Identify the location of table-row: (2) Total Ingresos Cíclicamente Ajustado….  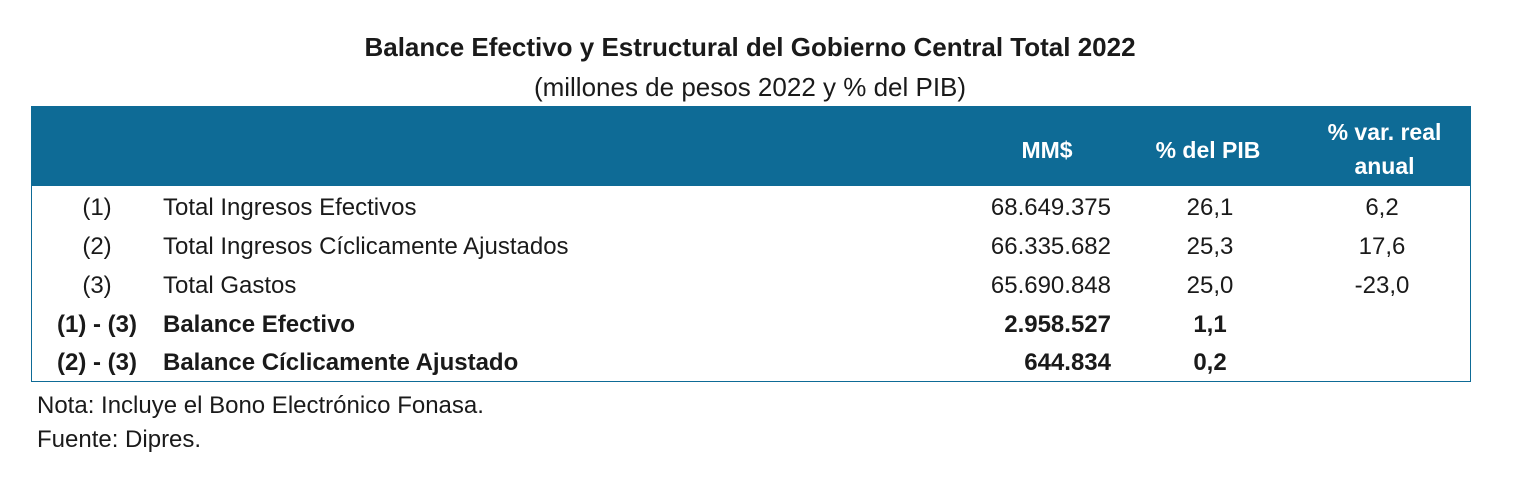
(751, 246).